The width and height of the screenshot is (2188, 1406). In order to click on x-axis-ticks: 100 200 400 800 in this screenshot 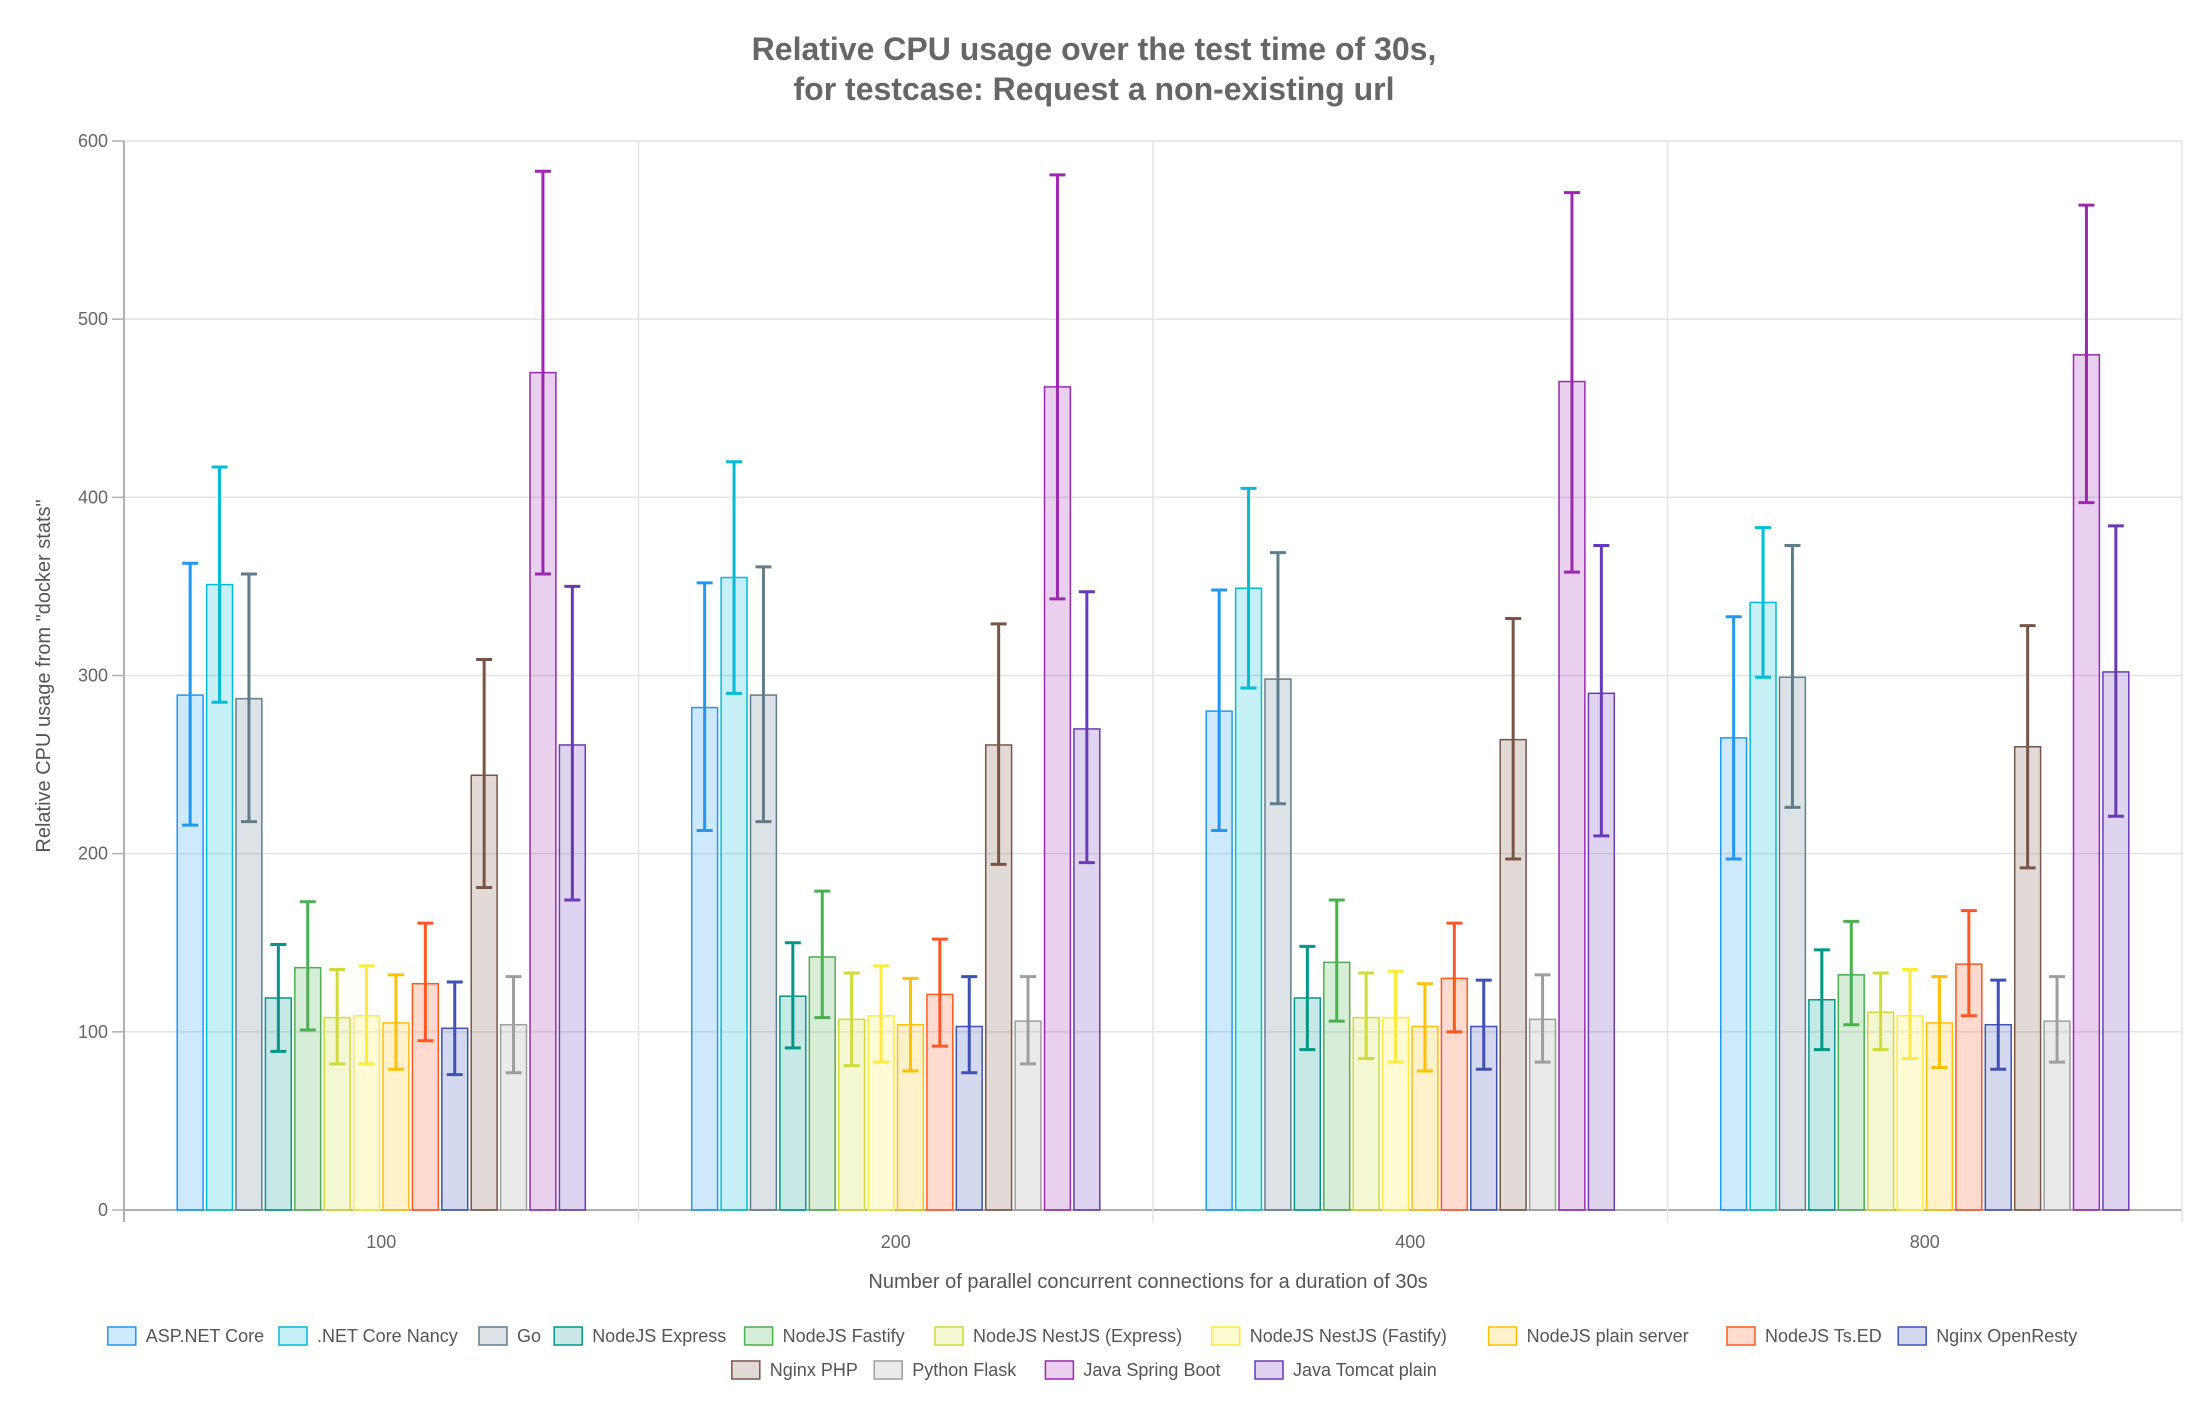, I will do `click(1153, 1242)`.